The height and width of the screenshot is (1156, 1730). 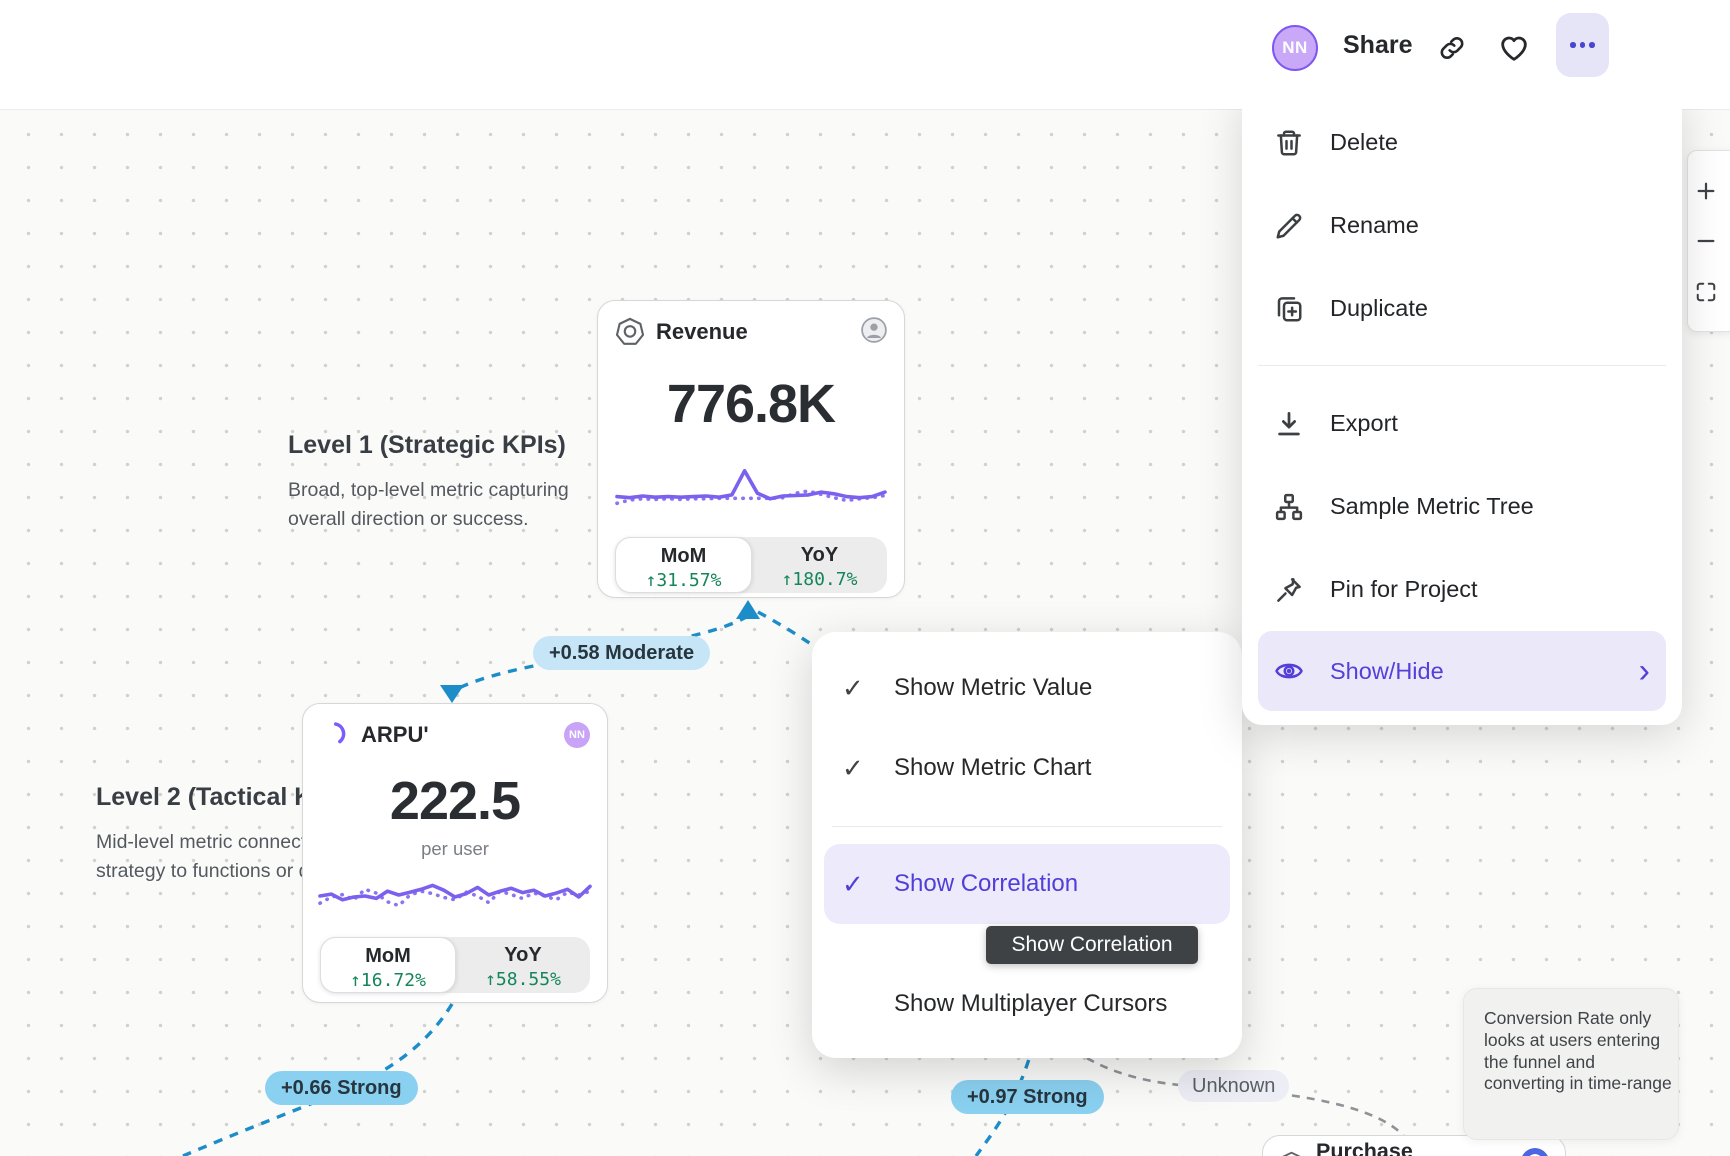 I want to click on metric-value: 776.8K, so click(x=751, y=404).